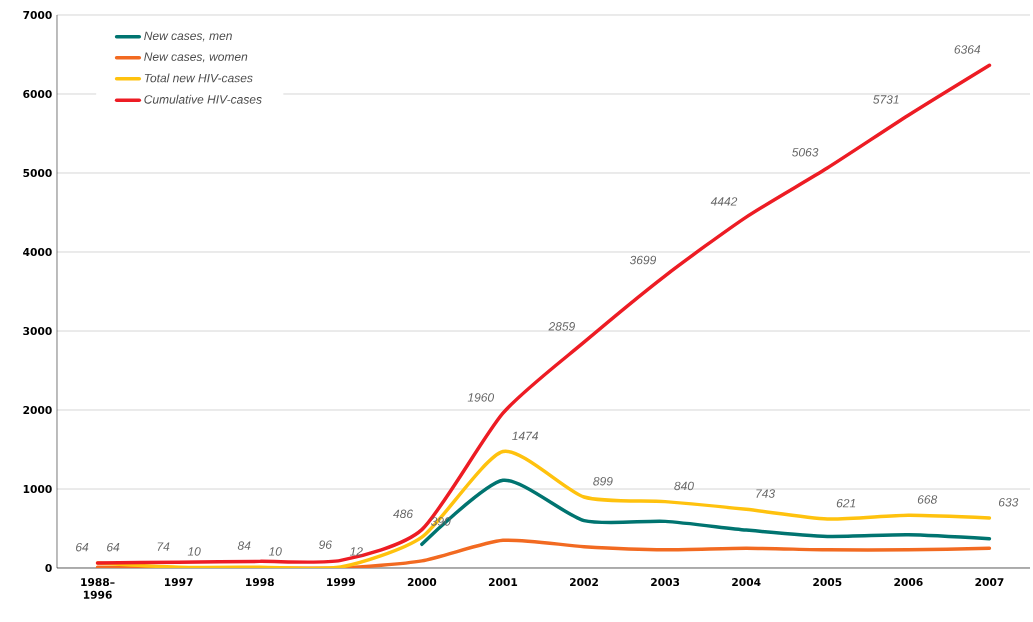 The image size is (1033, 622). What do you see at coordinates (325, 544) in the screenshot?
I see `data-label: 96` at bounding box center [325, 544].